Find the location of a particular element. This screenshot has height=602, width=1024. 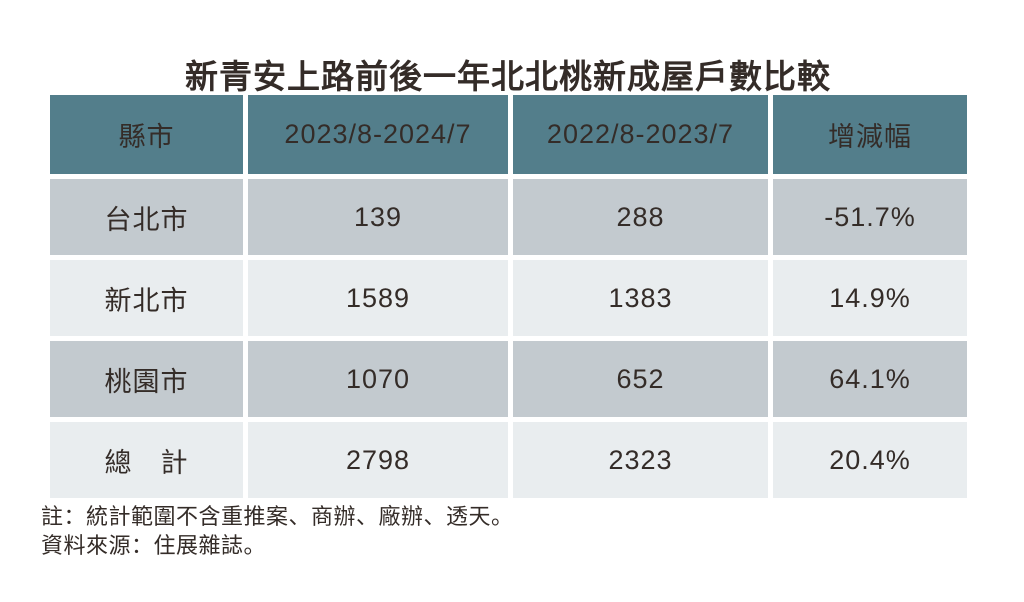

table-cell-period-after: 139 is located at coordinates (378, 217).